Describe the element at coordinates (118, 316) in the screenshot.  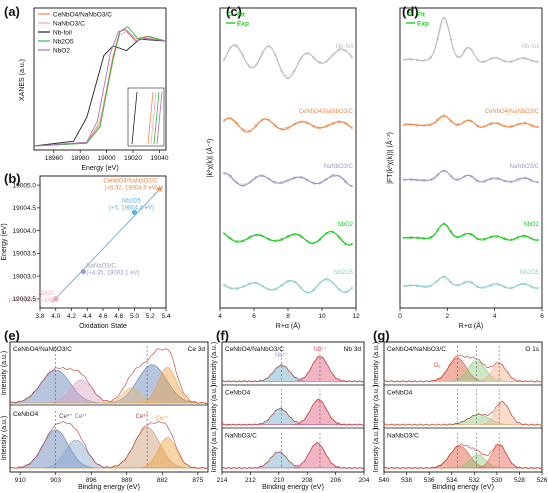
I see `b-xtick-label-4.8: 4.8` at that location.